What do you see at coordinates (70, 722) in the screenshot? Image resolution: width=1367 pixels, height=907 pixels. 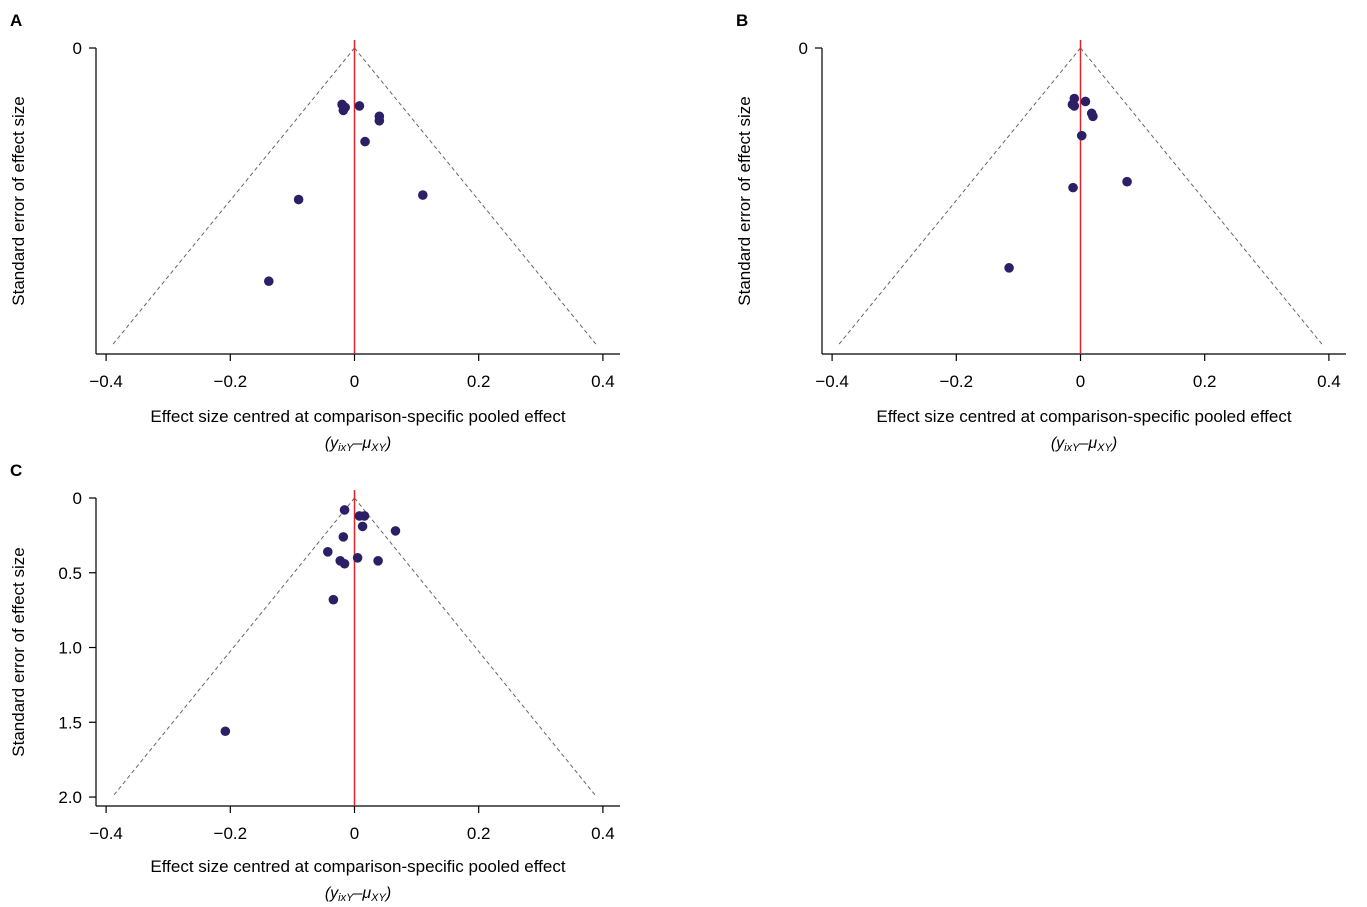 I see `y-tick-label: 1.5` at bounding box center [70, 722].